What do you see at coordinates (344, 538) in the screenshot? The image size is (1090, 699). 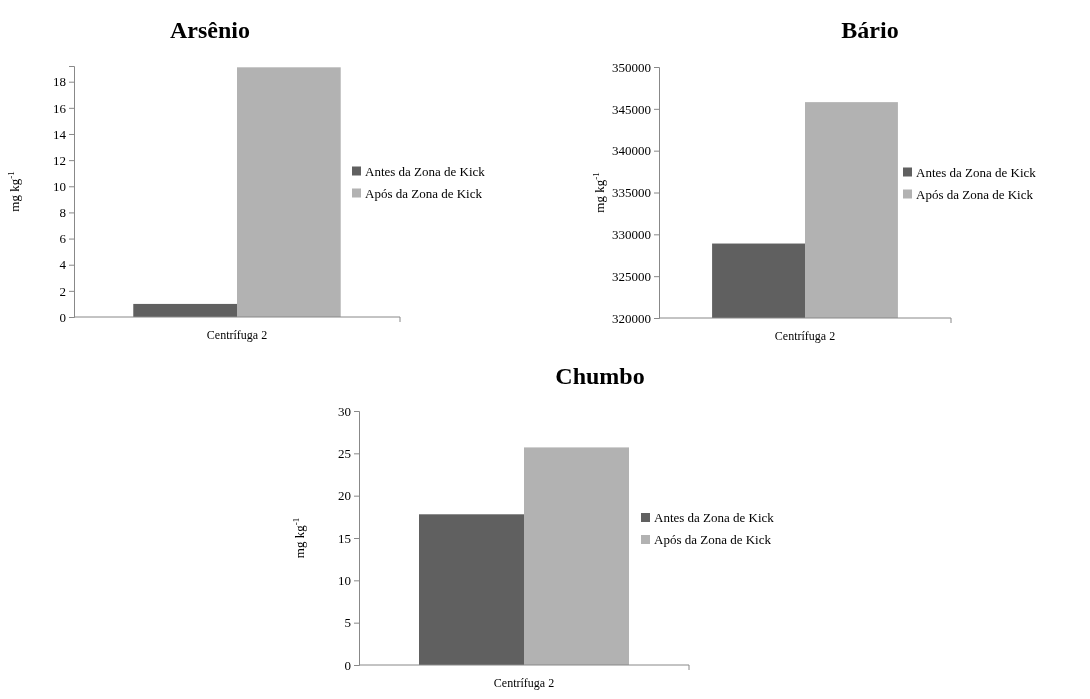 I see `y-tick-label: 15` at bounding box center [344, 538].